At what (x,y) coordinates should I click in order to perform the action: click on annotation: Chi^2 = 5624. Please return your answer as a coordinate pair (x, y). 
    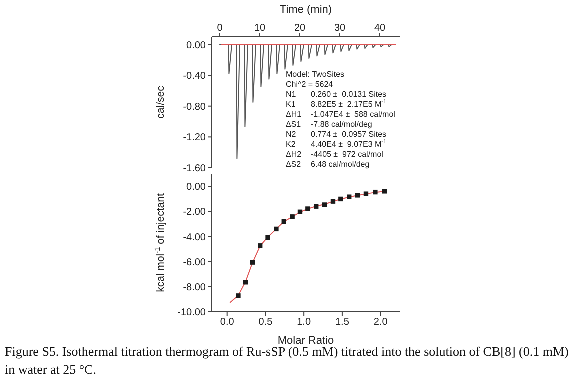
    Looking at the image, I should click on (310, 85).